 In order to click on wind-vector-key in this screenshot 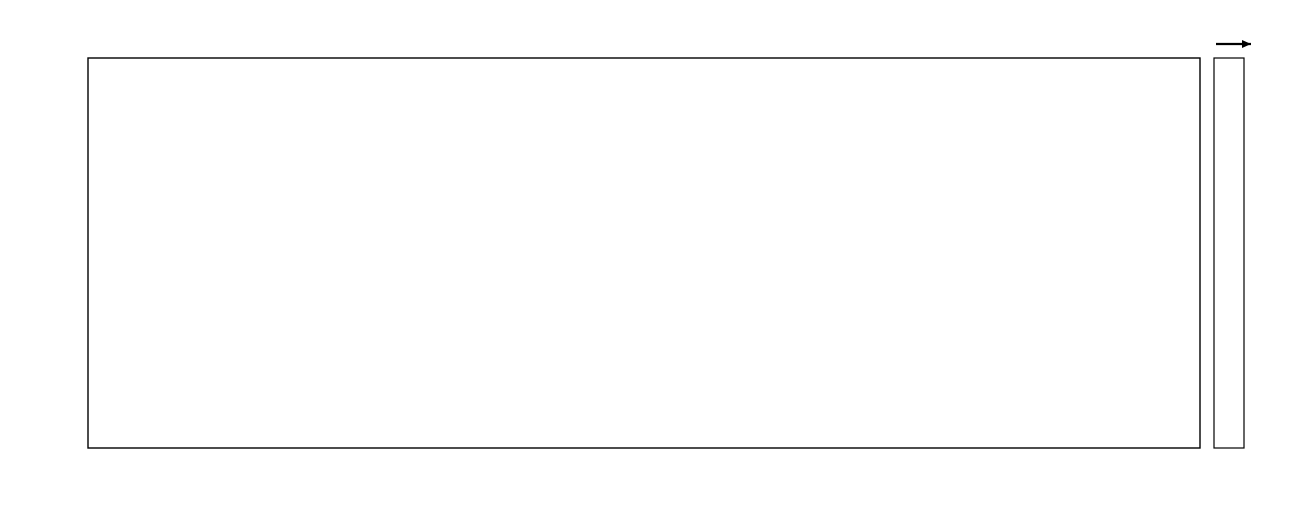, I will do `click(1233, 44)`.